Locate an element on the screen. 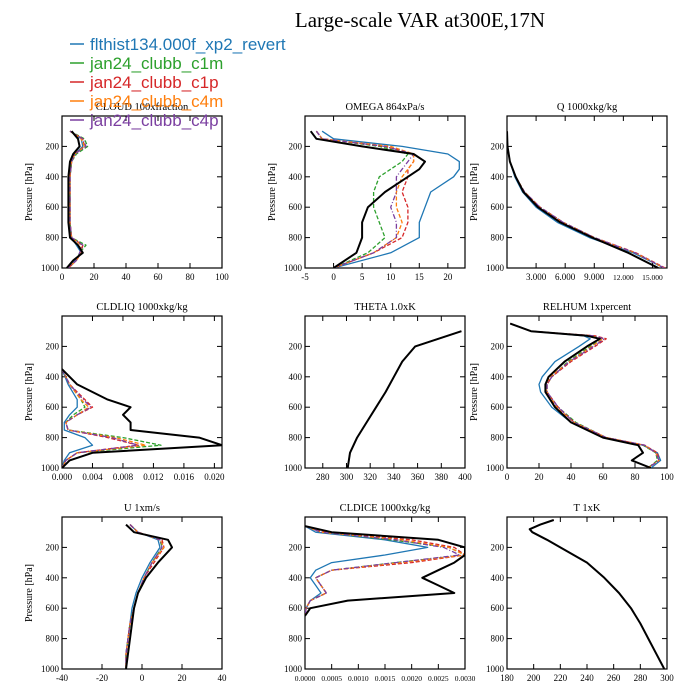 The image size is (700, 700). x-tick-label: 0.0030 is located at coordinates (465, 678).